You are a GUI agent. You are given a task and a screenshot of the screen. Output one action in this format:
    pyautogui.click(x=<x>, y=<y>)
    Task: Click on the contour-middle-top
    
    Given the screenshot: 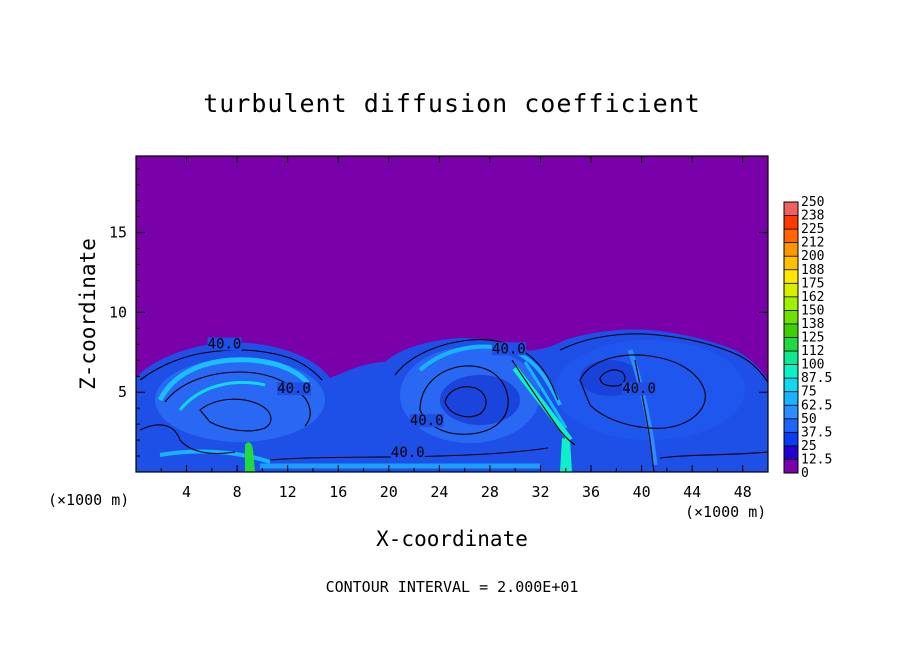 What is the action you would take?
    pyautogui.click(x=476, y=370)
    